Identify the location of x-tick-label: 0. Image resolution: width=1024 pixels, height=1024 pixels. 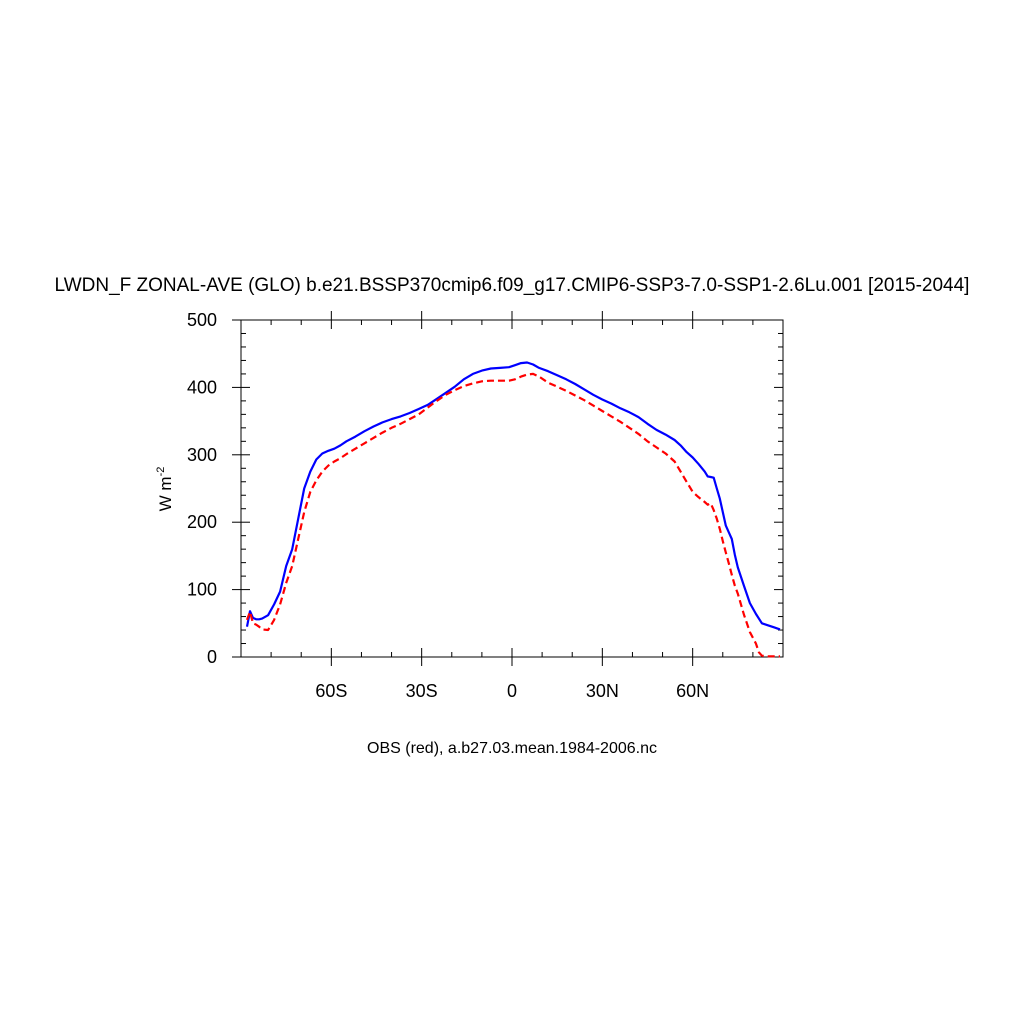
(512, 691).